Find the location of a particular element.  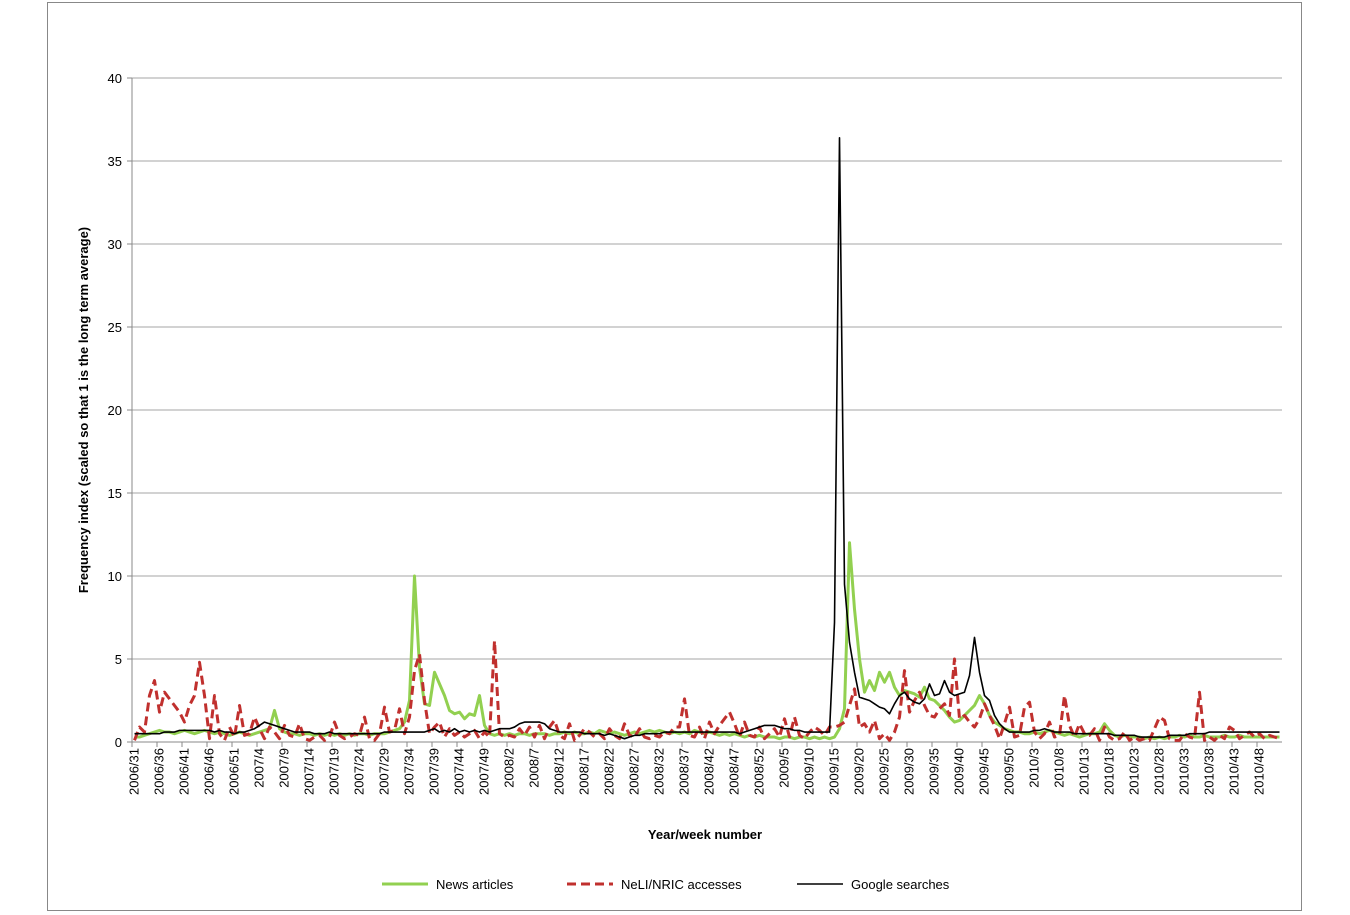

x-tick-label: 2008/17 is located at coordinates (584, 771).